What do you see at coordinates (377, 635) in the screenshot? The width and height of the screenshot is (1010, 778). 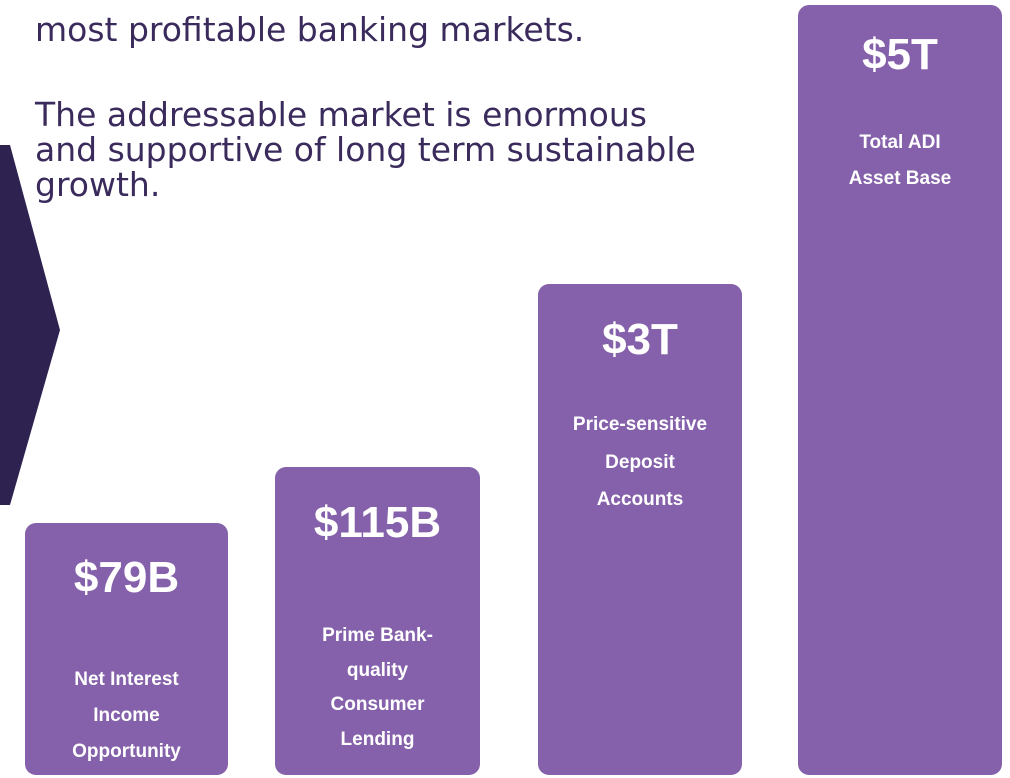 I see `card-label: Prime Bank-` at bounding box center [377, 635].